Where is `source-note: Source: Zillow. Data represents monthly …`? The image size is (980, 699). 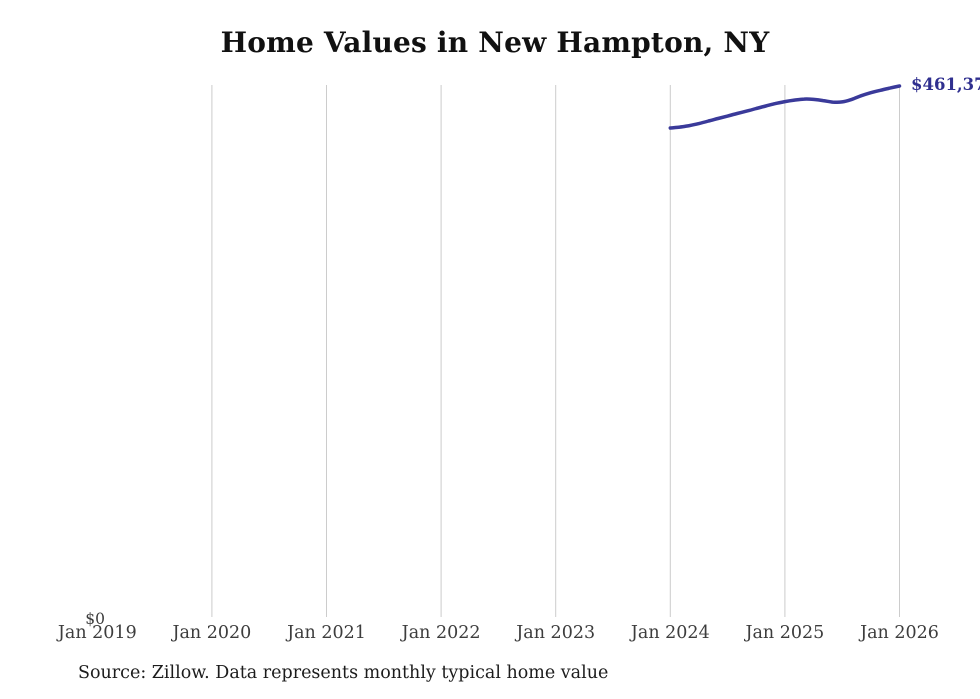 source-note: Source: Zillow. Data represents monthly … is located at coordinates (343, 673).